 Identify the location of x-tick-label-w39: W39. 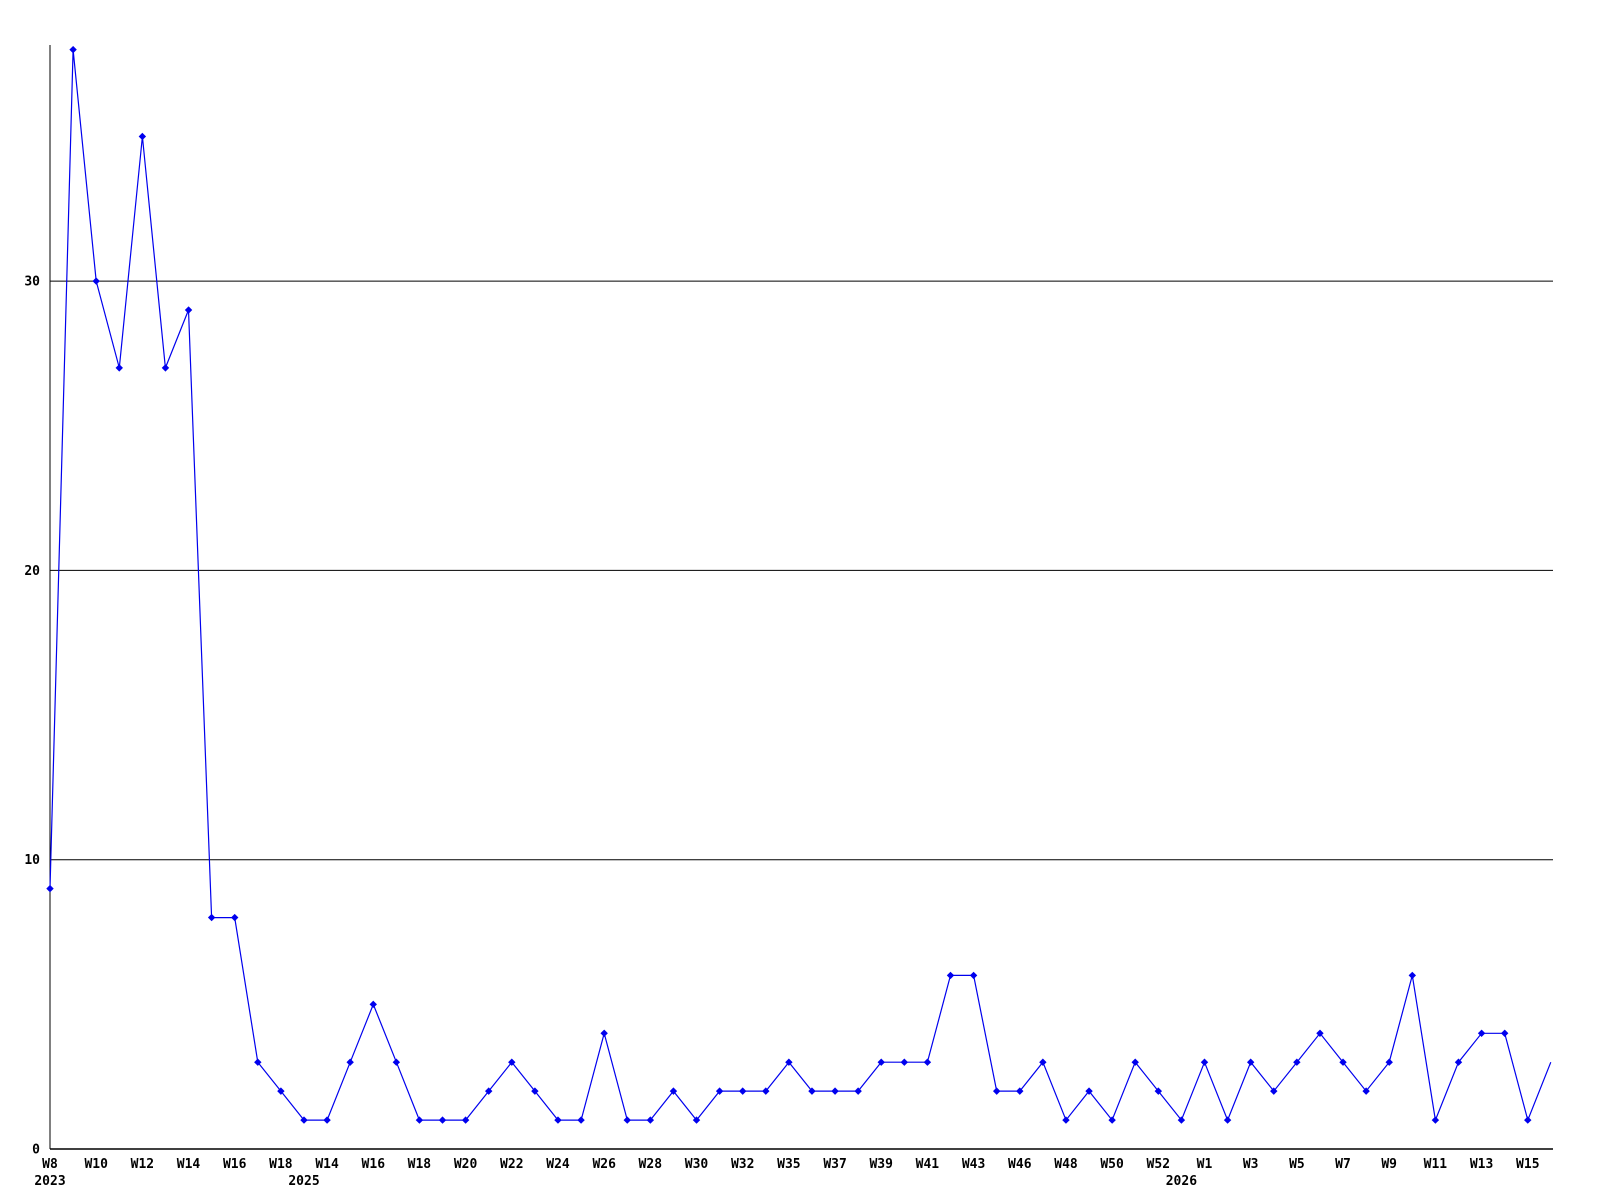
(880, 1164).